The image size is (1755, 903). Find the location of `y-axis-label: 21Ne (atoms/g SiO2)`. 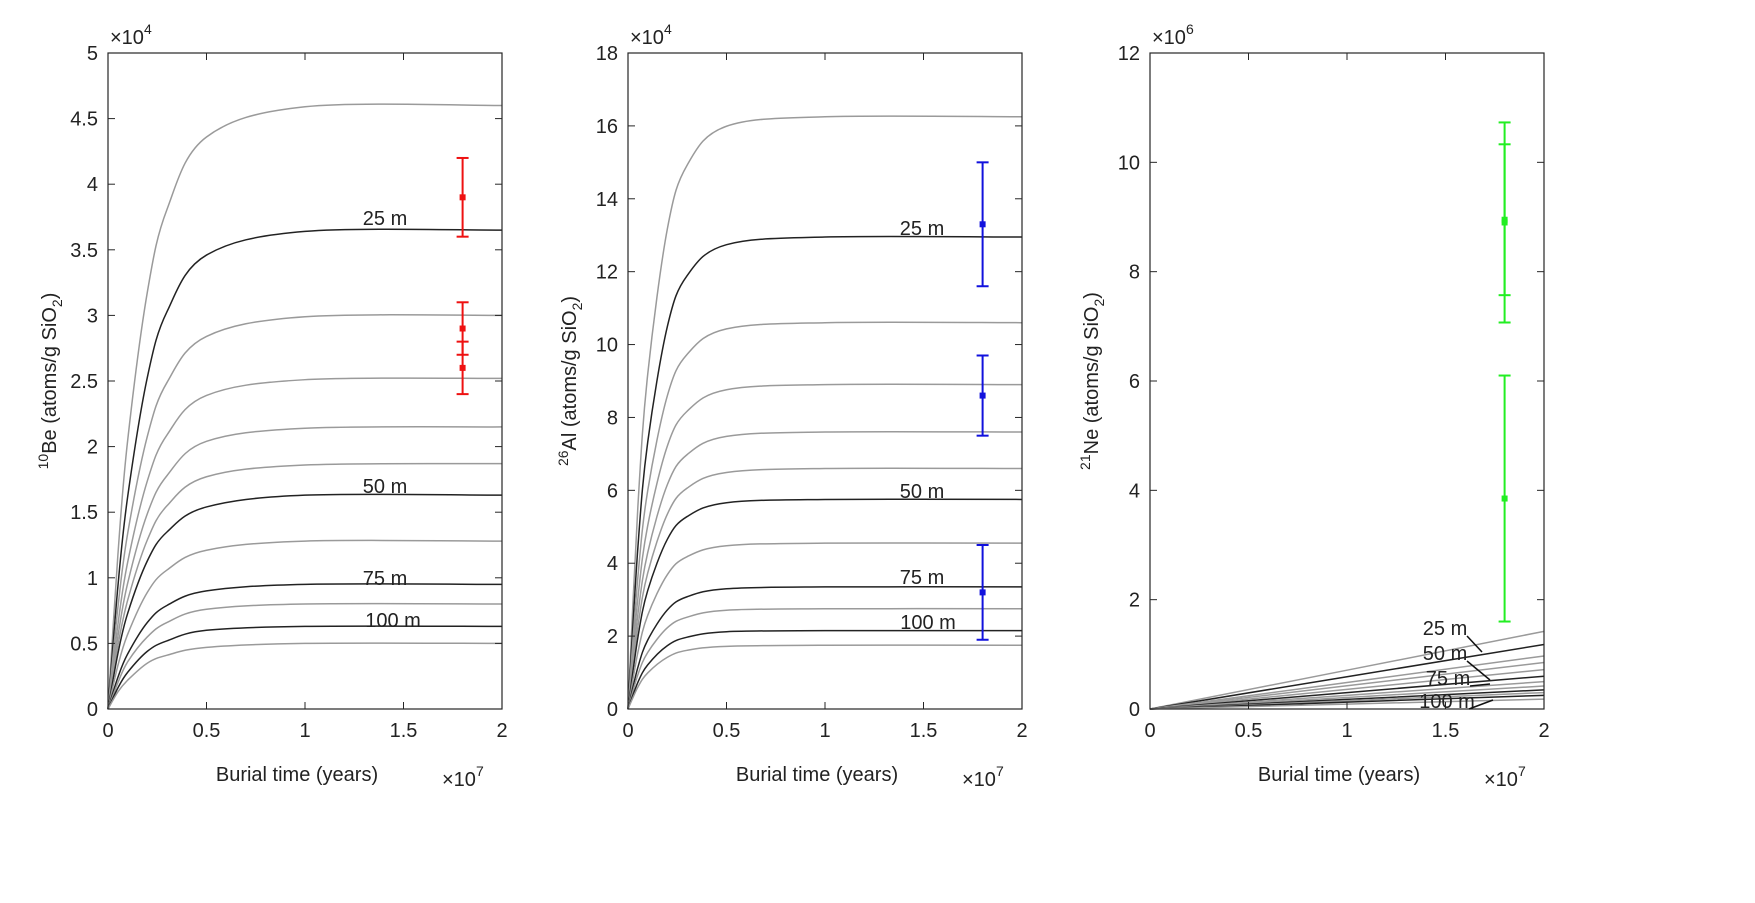

y-axis-label: 21Ne (atoms/g SiO2) is located at coordinates (1092, 381).